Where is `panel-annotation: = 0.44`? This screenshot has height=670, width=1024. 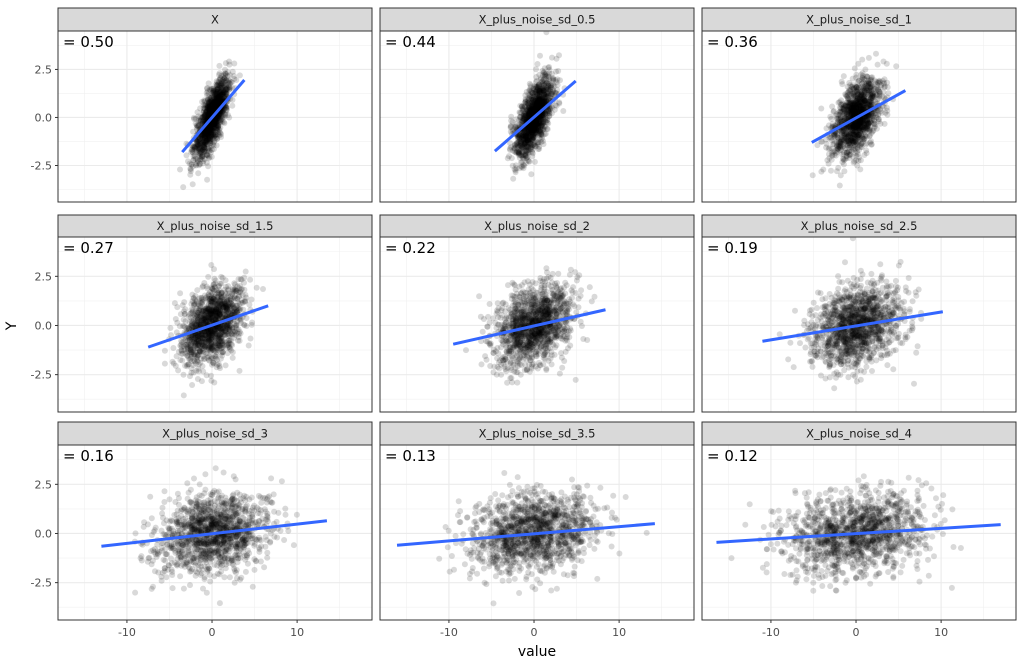 panel-annotation: = 0.44 is located at coordinates (410, 42).